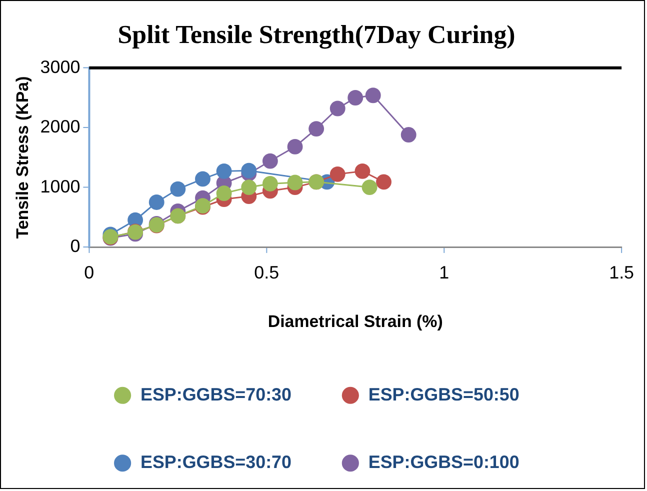 The width and height of the screenshot is (647, 491). I want to click on legend-label: ESP:GGBS=50:50, so click(444, 394).